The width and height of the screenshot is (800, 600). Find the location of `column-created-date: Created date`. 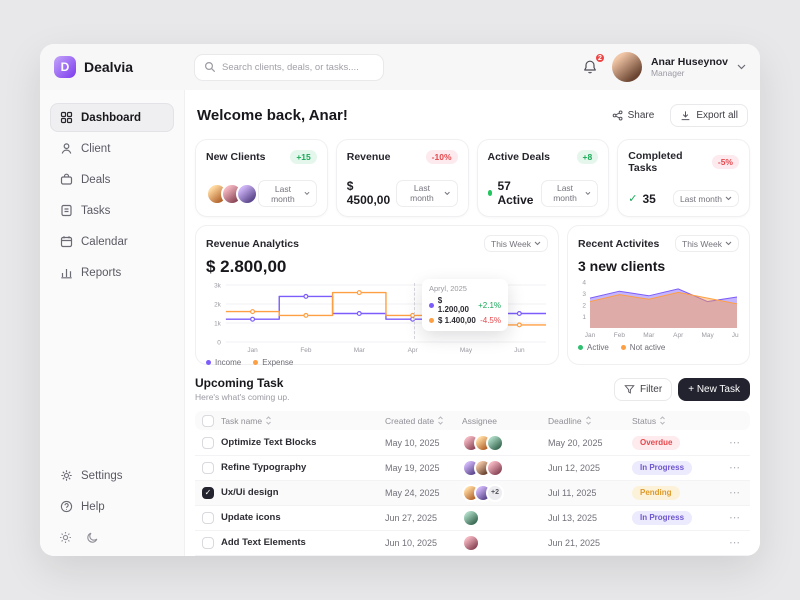

column-created-date: Created date is located at coordinates (423, 421).